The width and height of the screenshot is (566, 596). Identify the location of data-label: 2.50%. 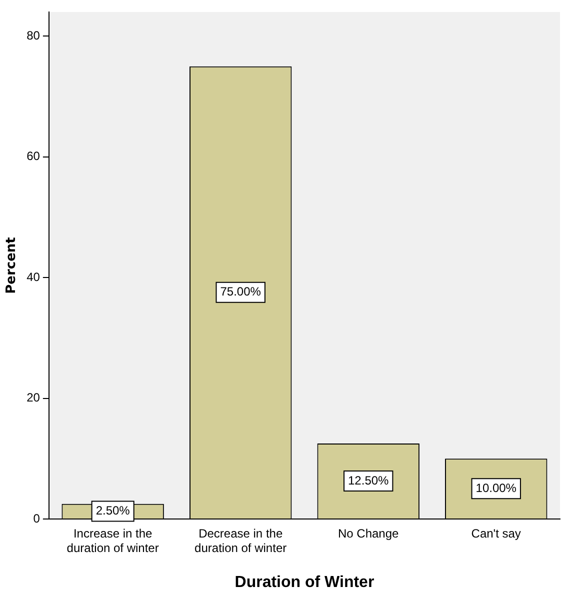
(113, 511).